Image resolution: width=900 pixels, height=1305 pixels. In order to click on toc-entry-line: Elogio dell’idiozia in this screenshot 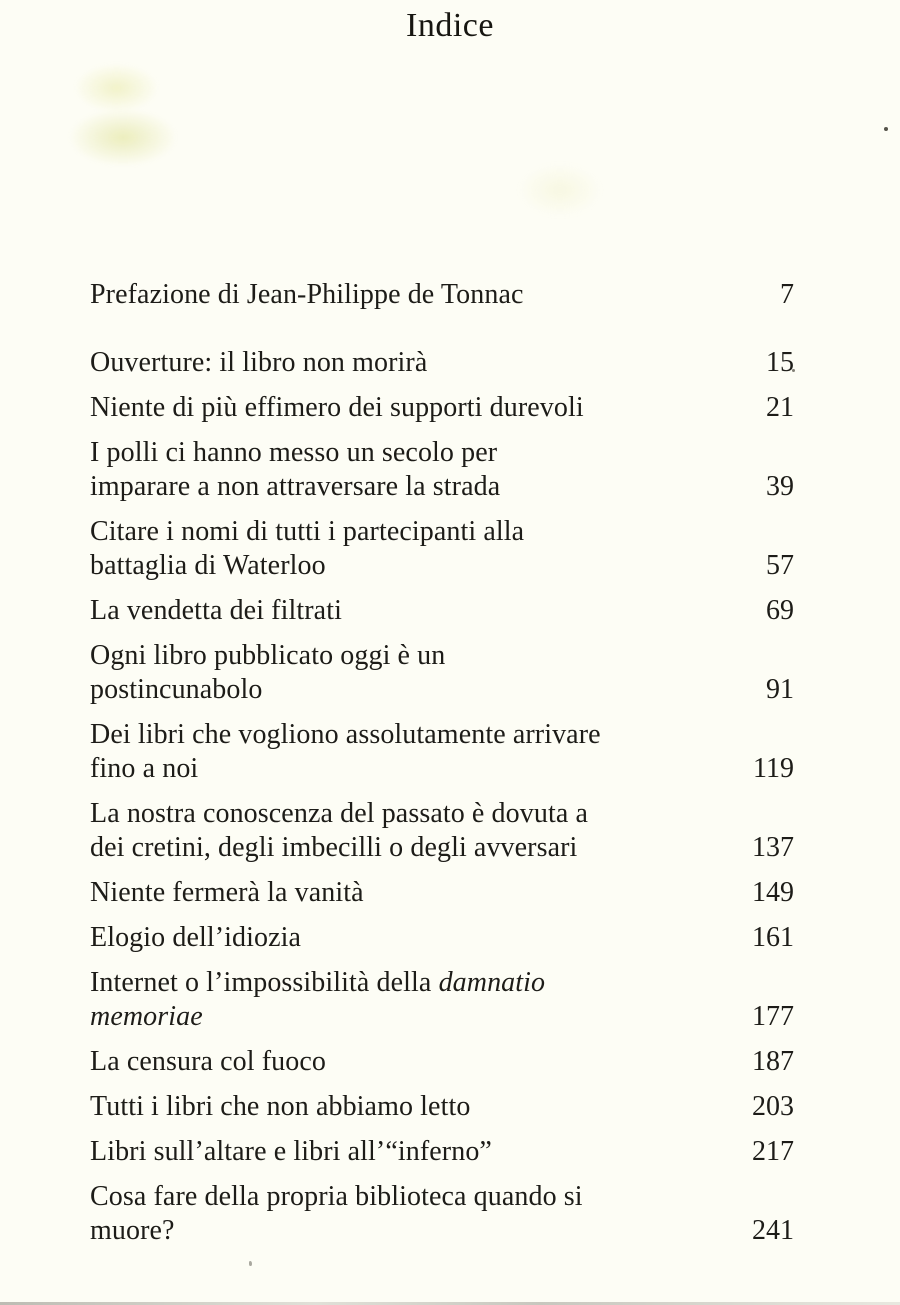, I will do `click(196, 937)`.